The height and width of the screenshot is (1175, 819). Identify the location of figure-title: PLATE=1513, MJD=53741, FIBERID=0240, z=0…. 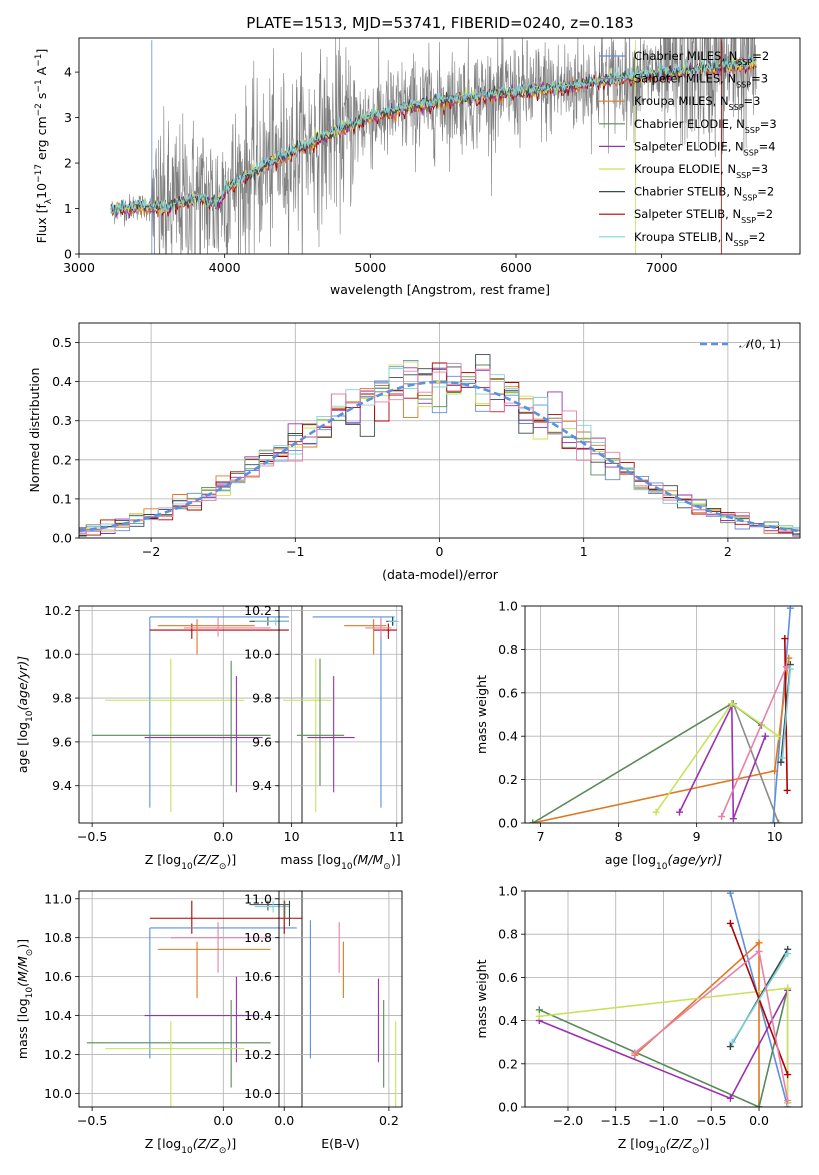
(439, 23).